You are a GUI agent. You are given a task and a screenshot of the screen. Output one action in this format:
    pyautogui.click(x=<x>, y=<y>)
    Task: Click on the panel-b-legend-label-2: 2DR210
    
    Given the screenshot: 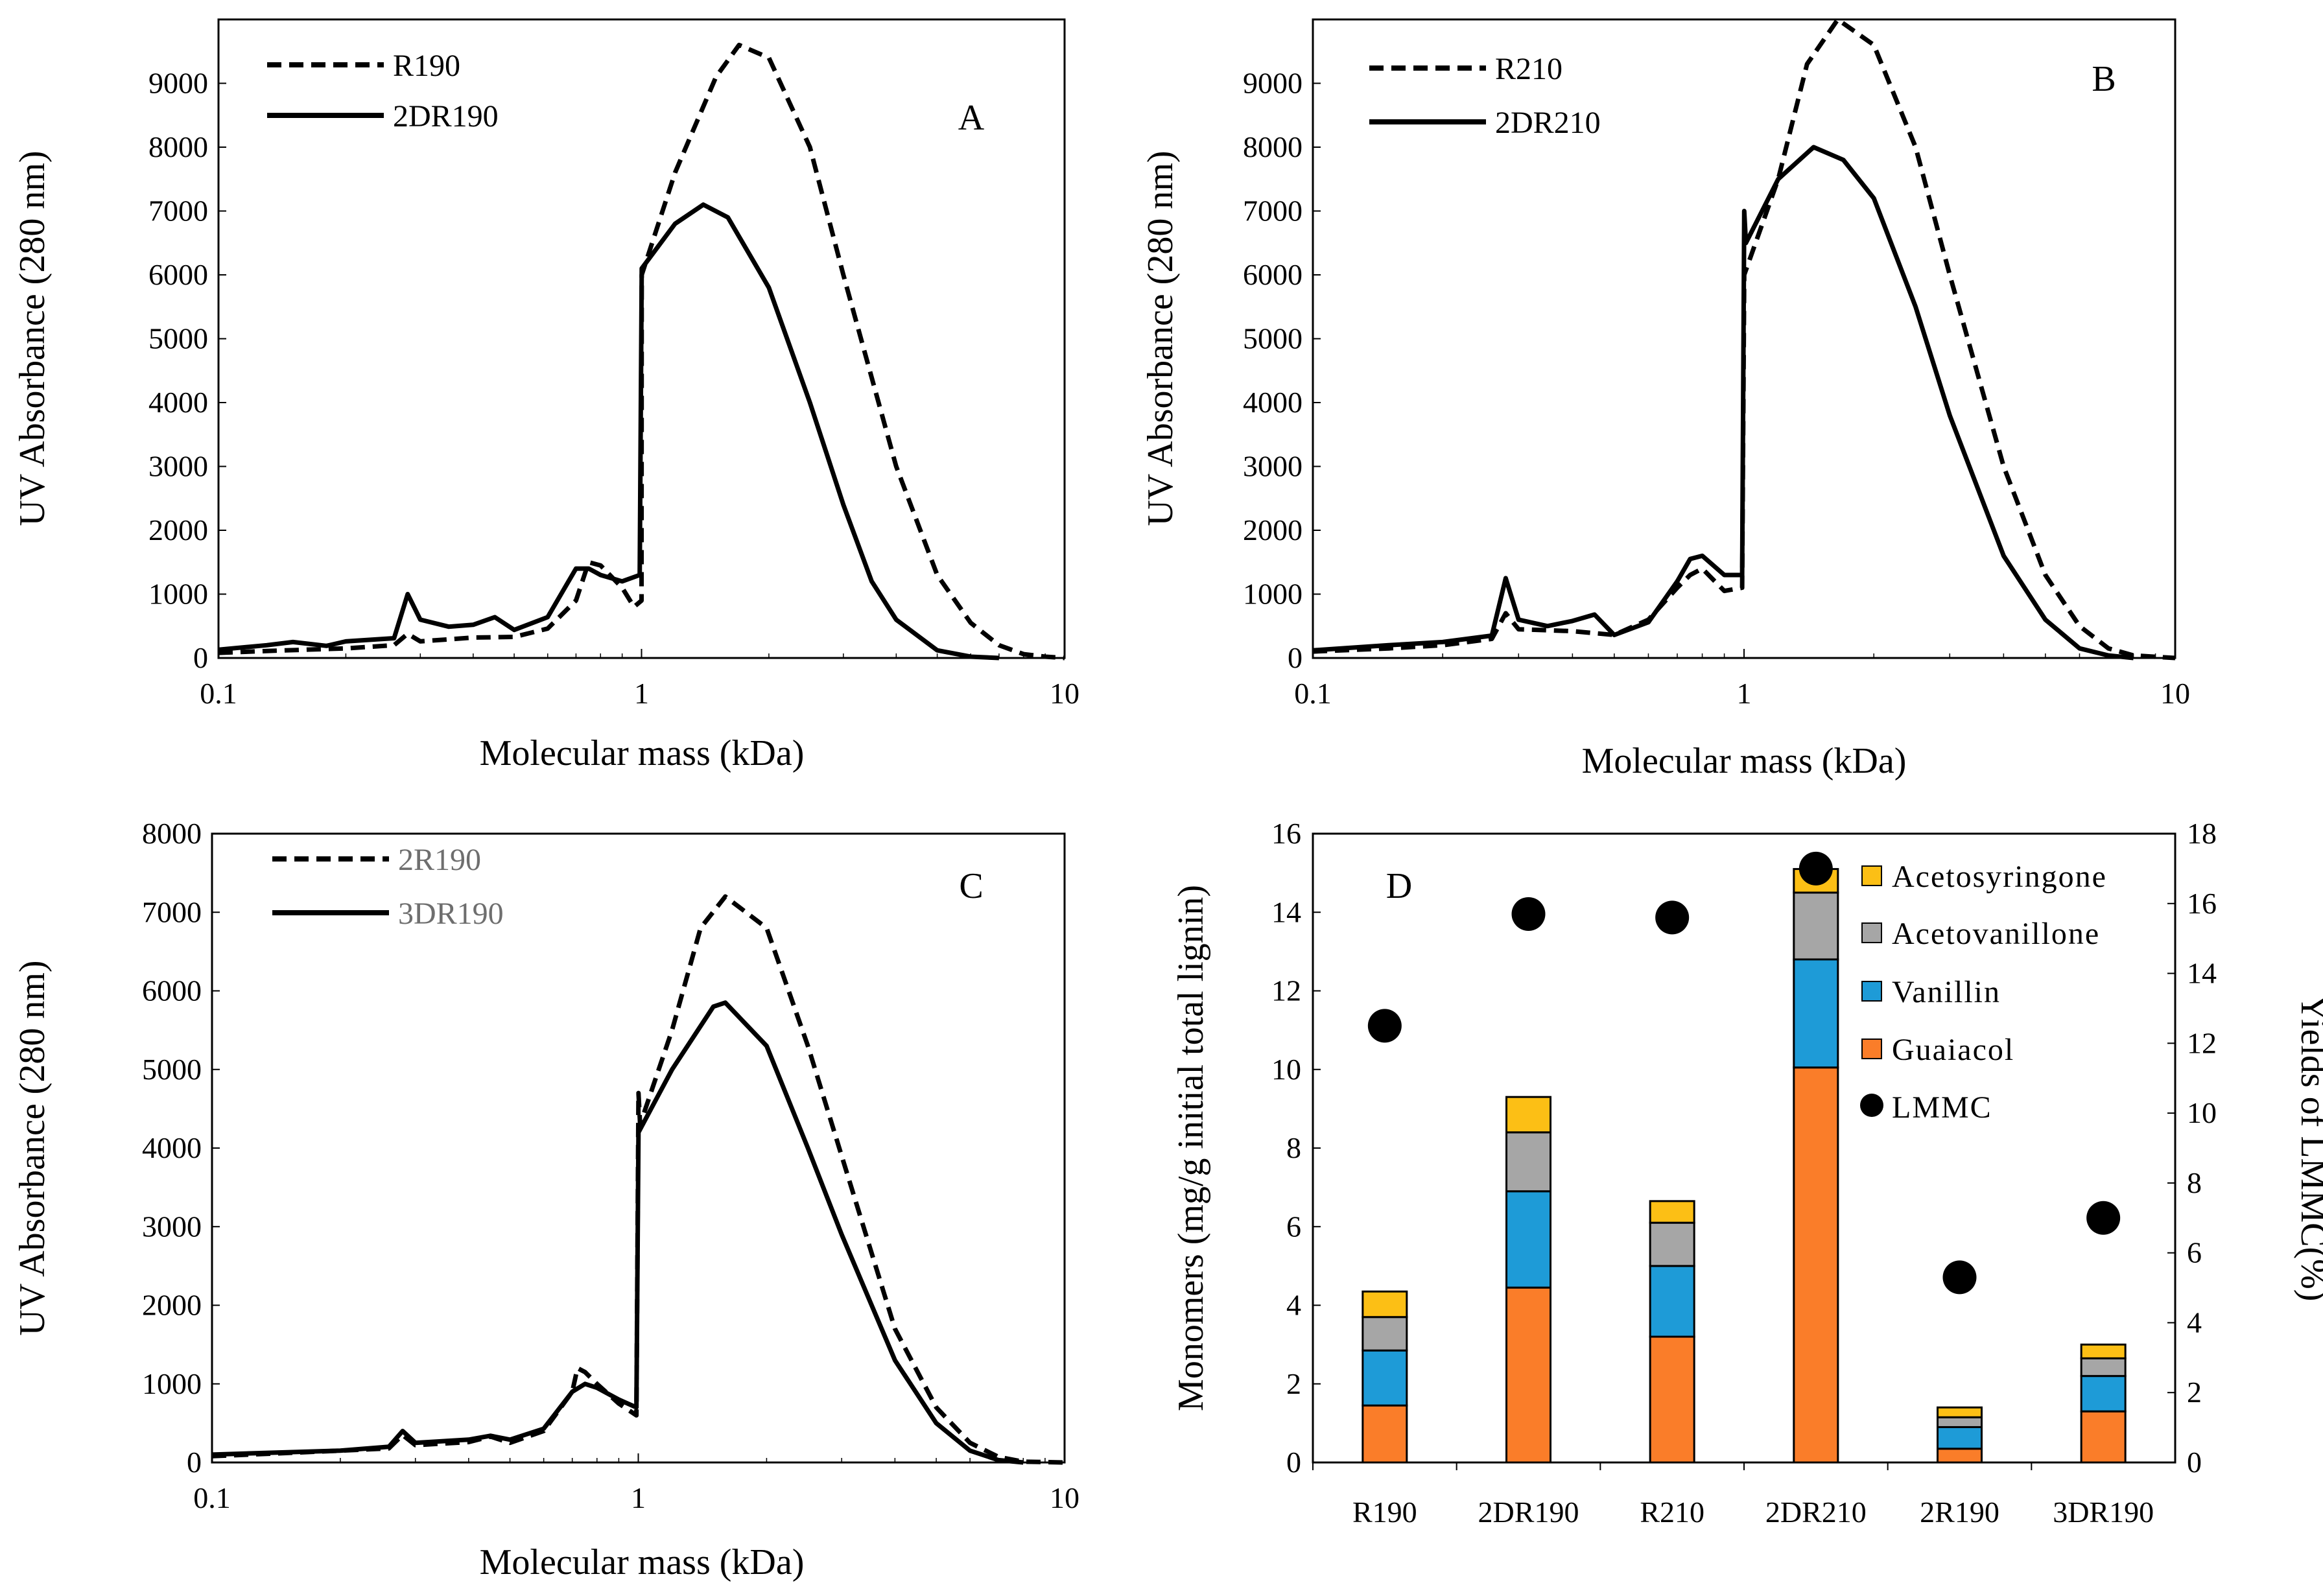 What is the action you would take?
    pyautogui.click(x=1548, y=123)
    